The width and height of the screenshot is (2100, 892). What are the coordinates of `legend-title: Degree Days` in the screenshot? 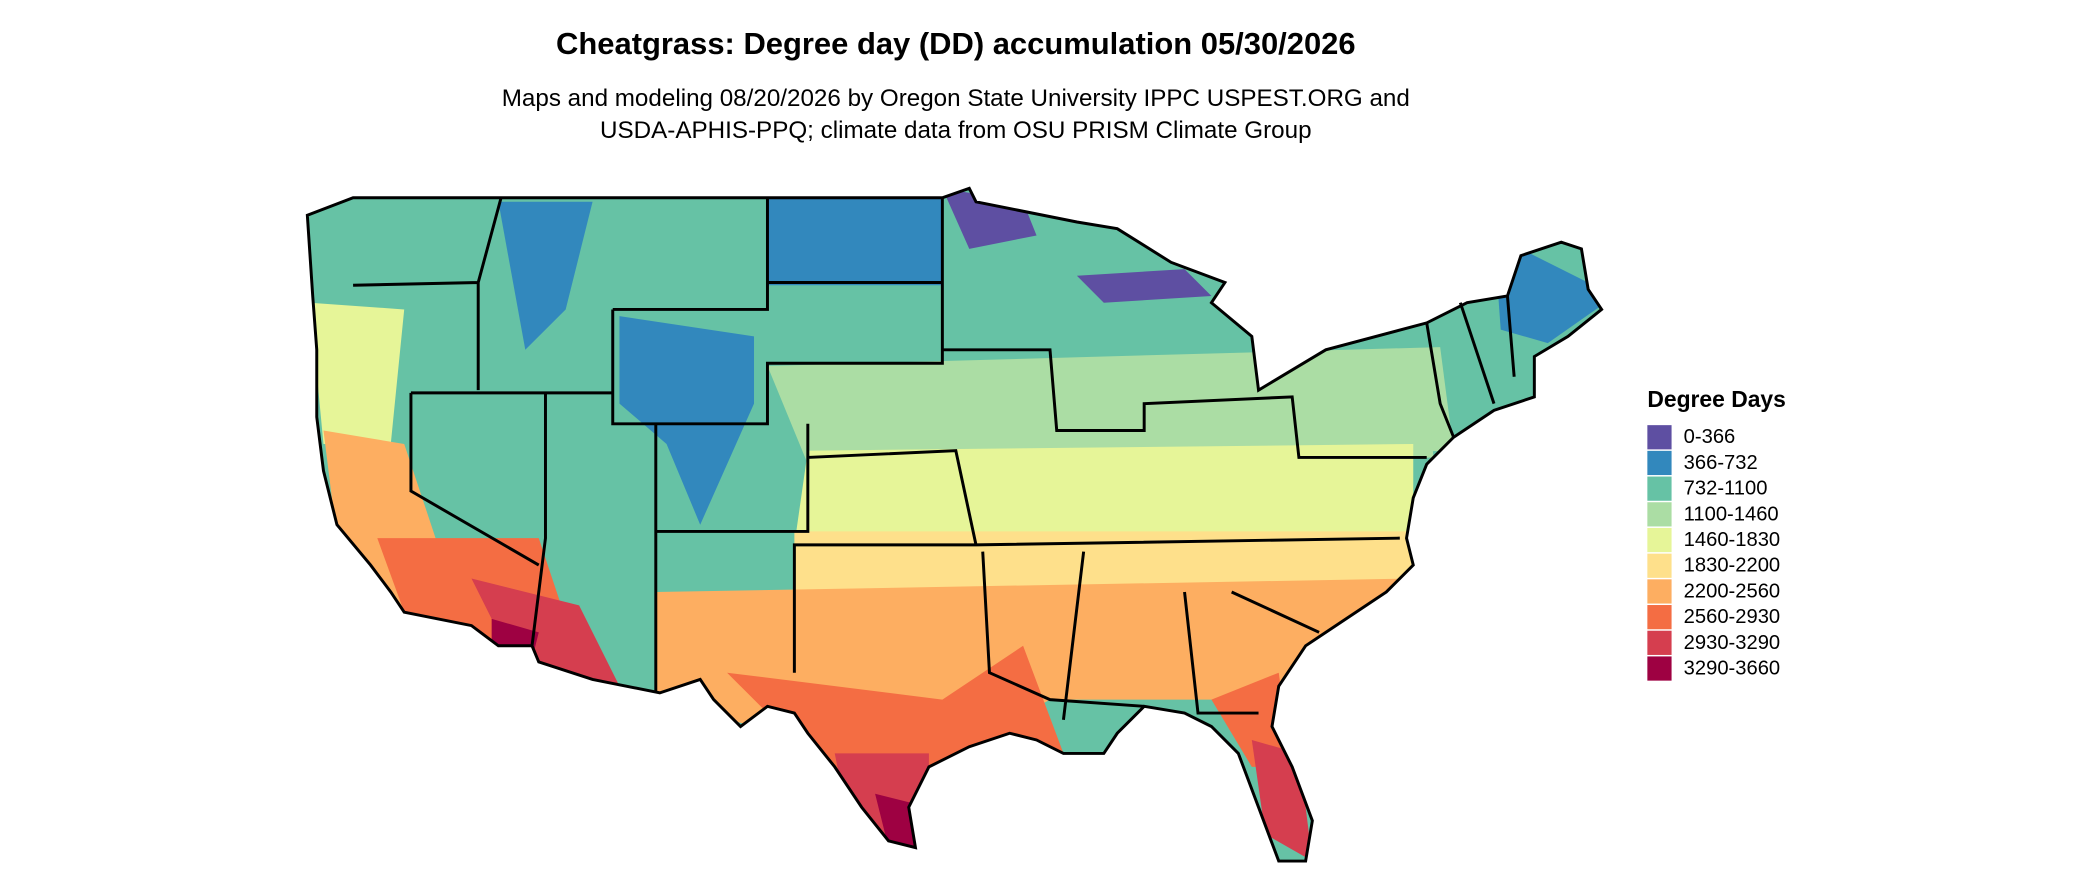 It's located at (1716, 399).